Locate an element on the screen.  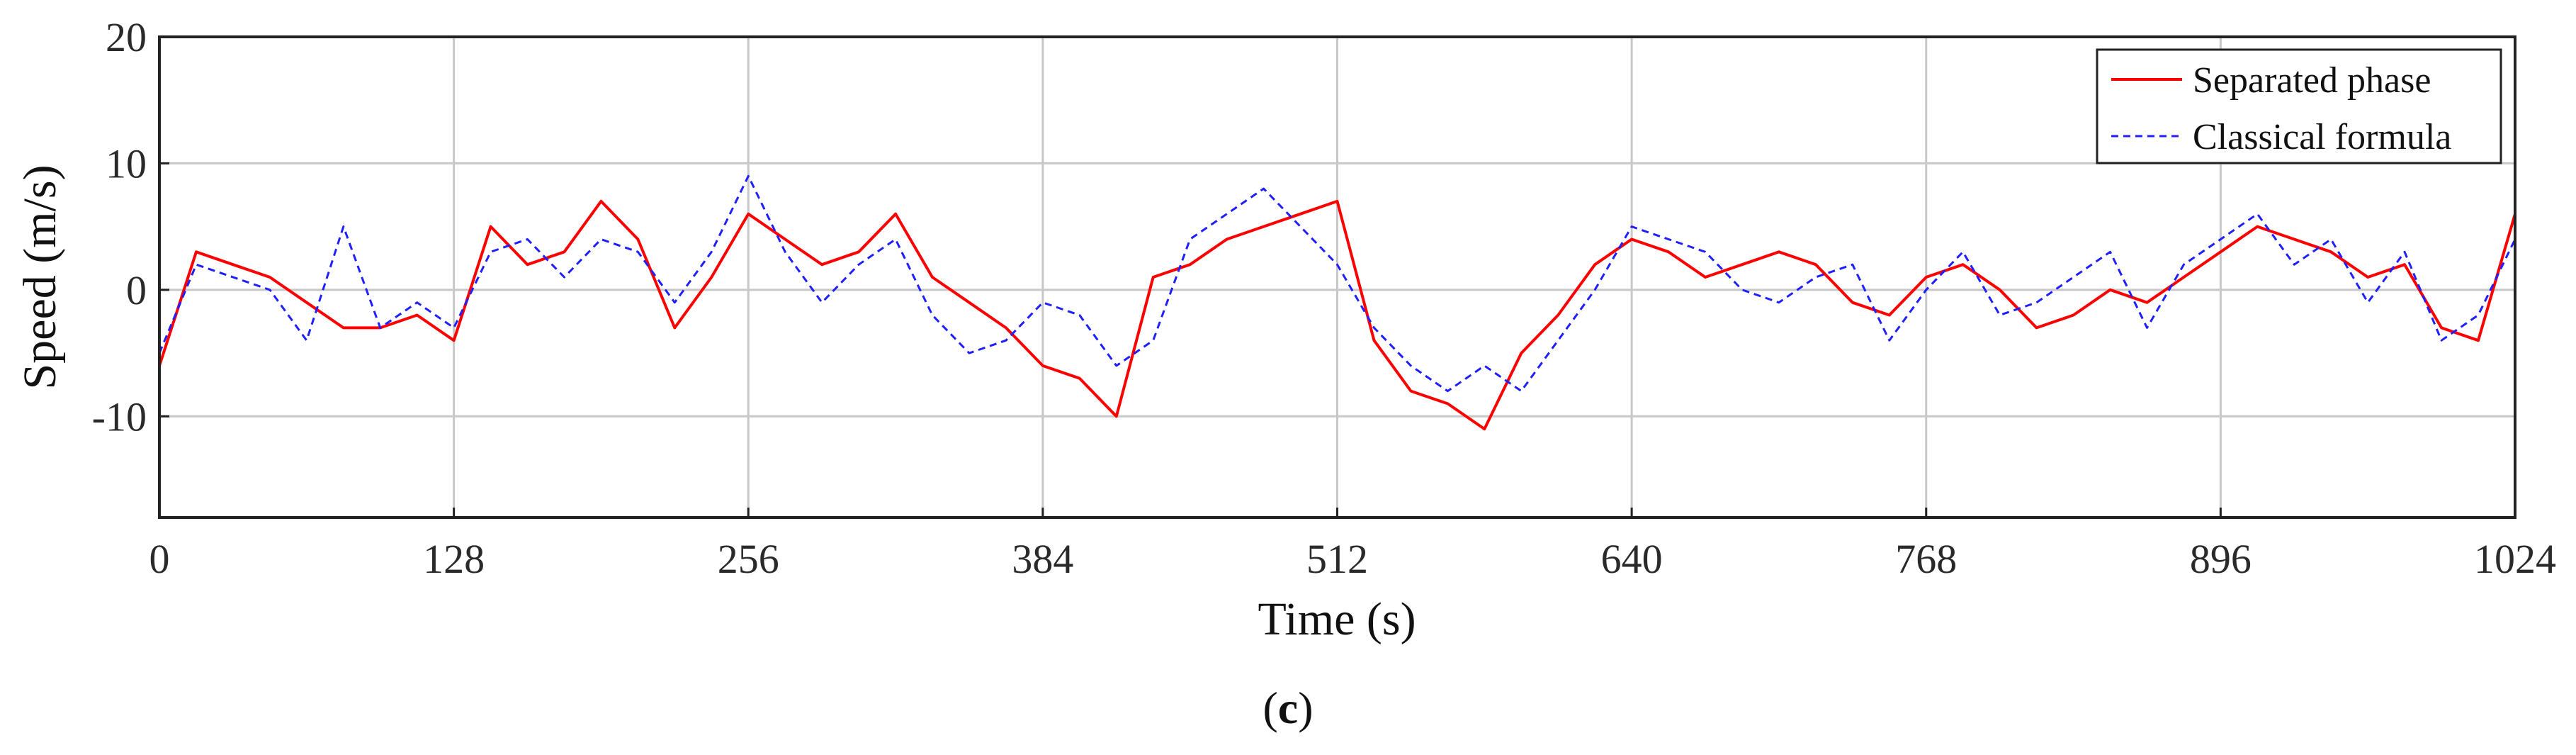
x-tick-label: 512 is located at coordinates (1337, 559).